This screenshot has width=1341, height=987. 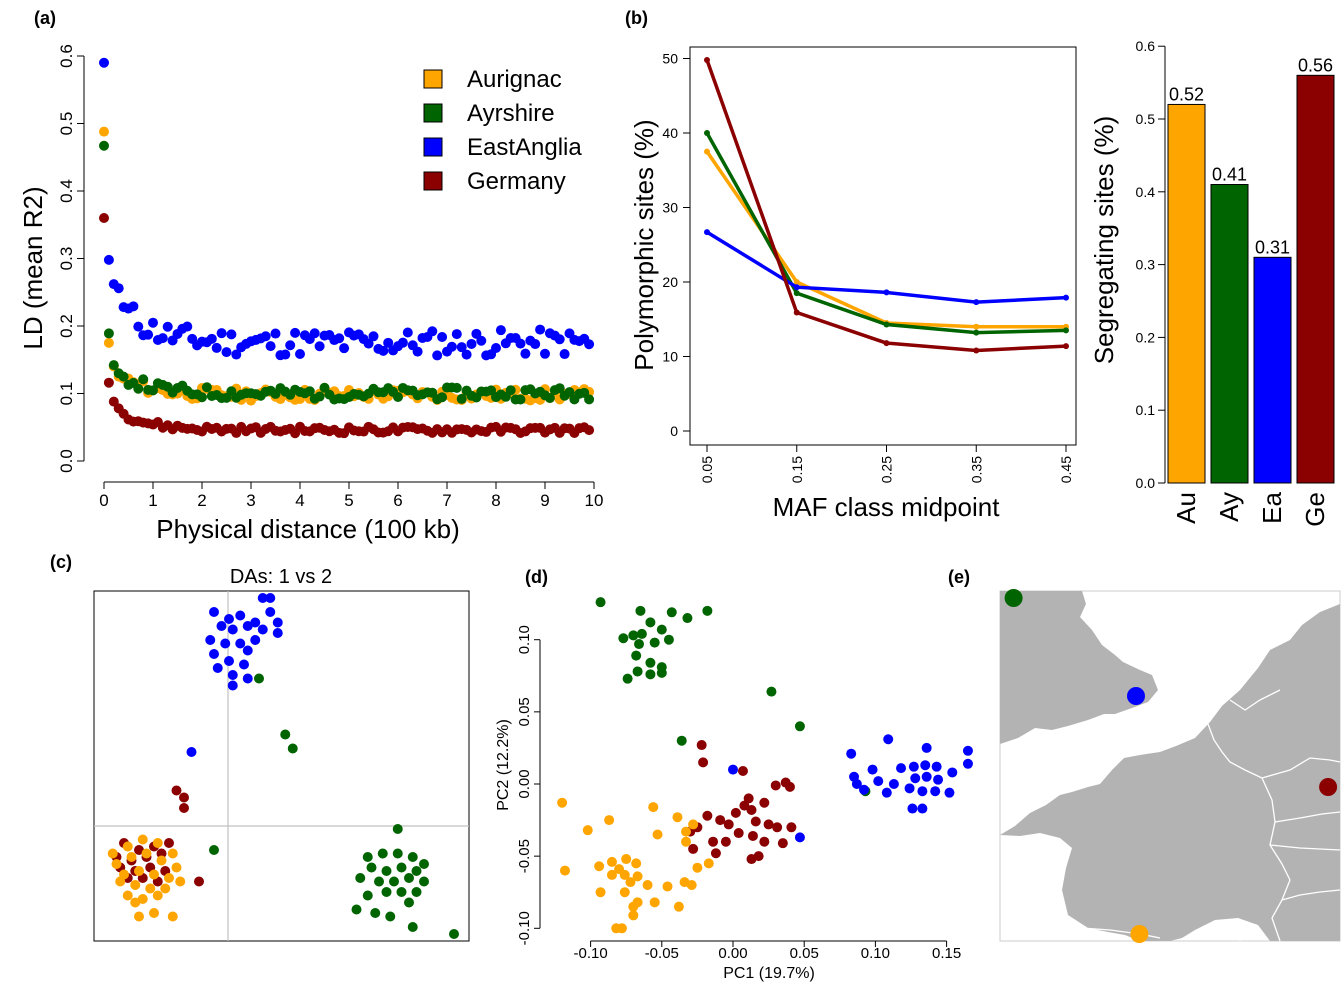 I want to click on b-line-point-germany, so click(x=796, y=312).